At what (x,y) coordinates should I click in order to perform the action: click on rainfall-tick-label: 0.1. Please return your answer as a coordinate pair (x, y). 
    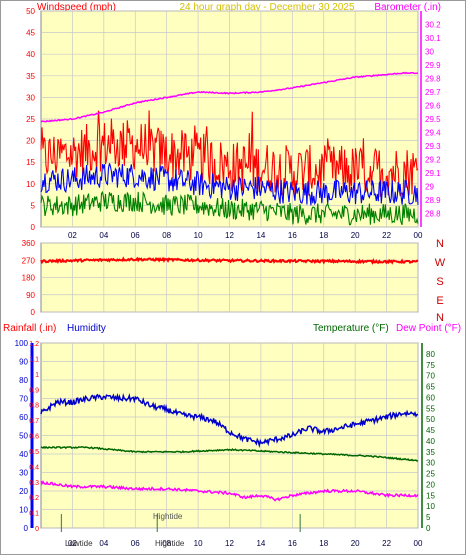
    Looking at the image, I should click on (34, 514).